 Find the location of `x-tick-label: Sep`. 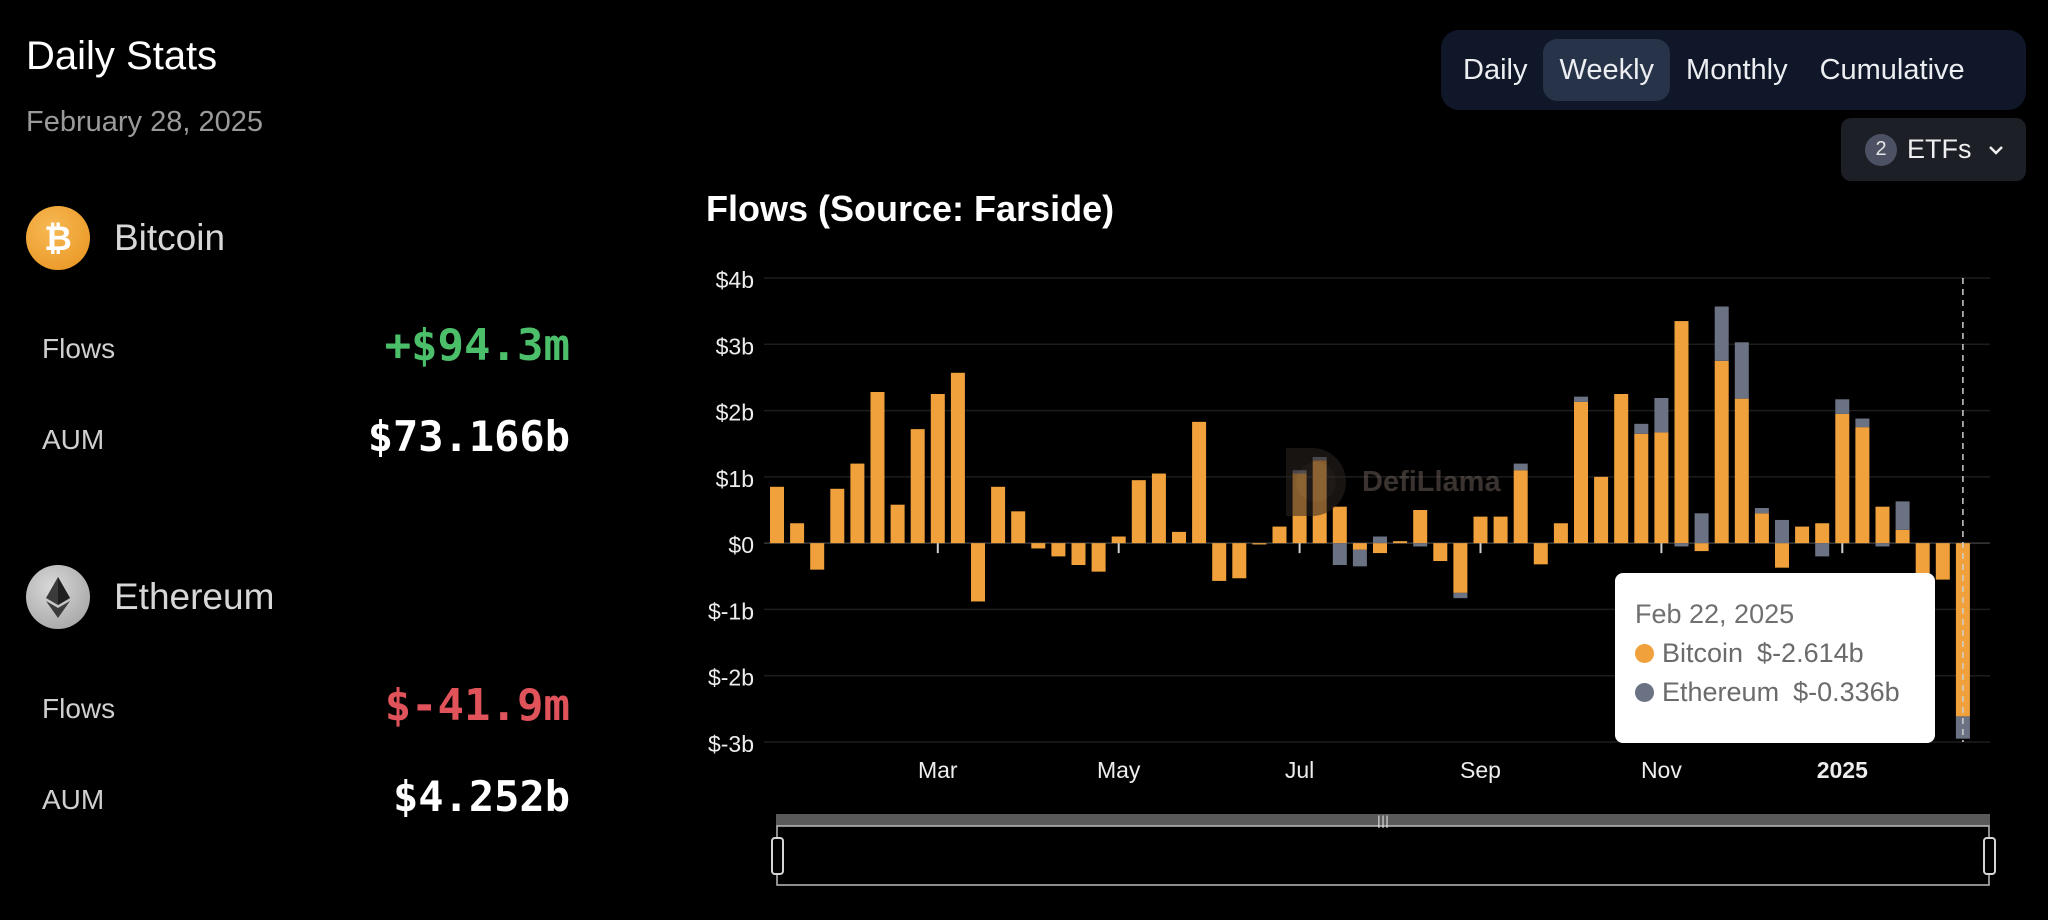

x-tick-label: Sep is located at coordinates (1480, 770).